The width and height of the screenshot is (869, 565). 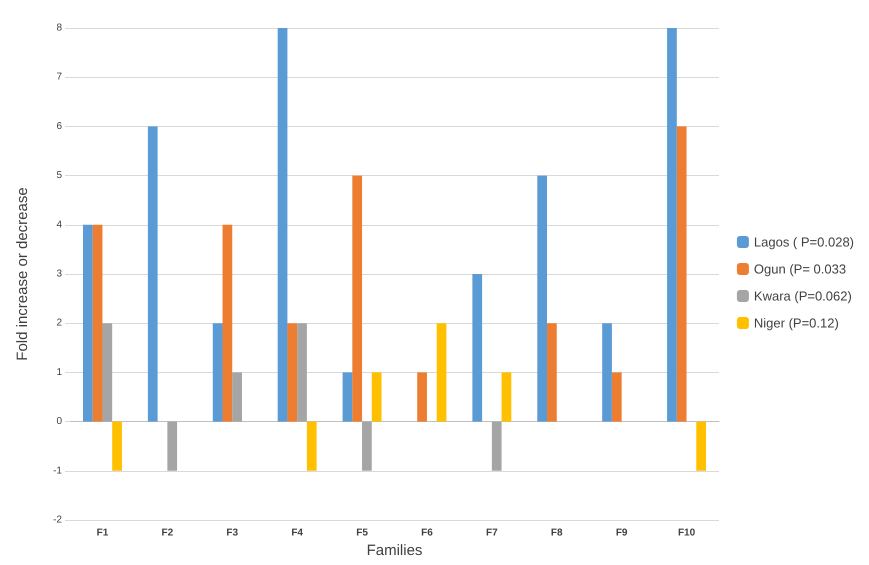 I want to click on x-tick-label: F4, so click(x=297, y=533).